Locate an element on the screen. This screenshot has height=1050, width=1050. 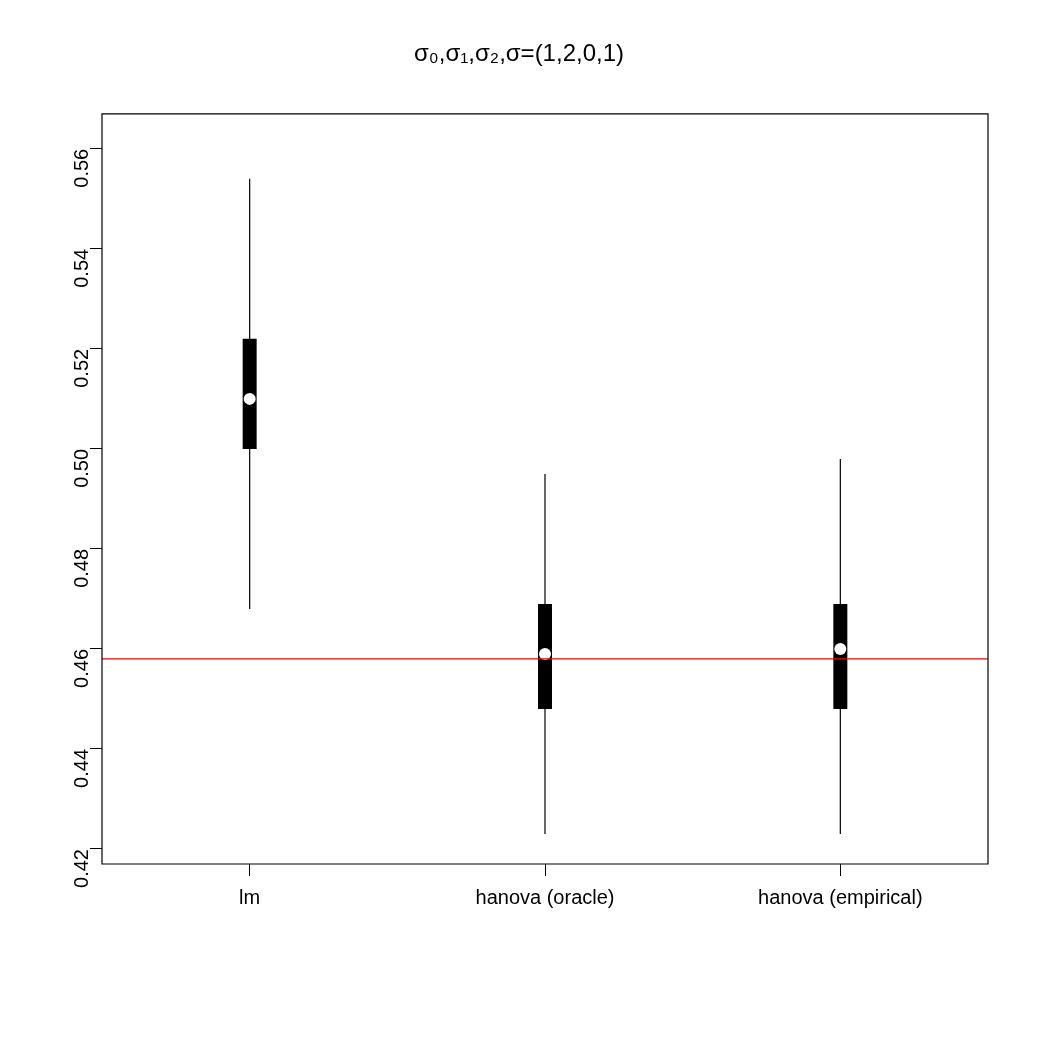
x-tick-label: hanova (oracle) is located at coordinates (545, 896).